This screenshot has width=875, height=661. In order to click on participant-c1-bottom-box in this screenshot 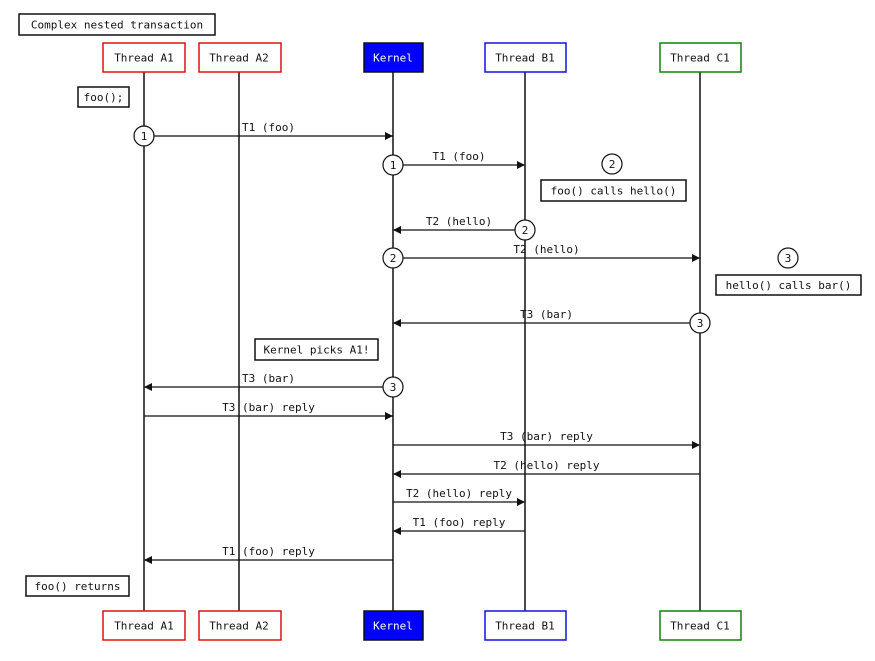, I will do `click(700, 625)`.